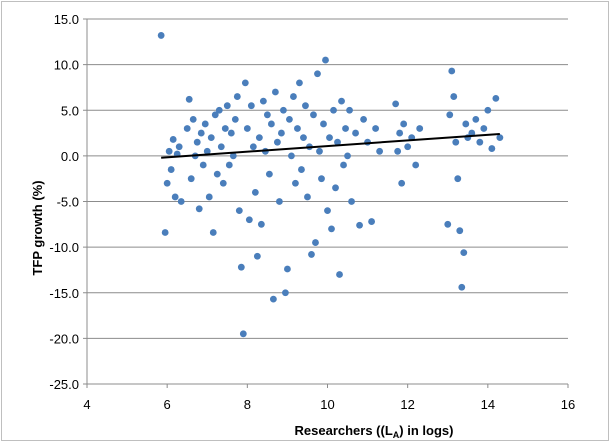 The height and width of the screenshot is (444, 612). Describe the element at coordinates (568, 404) in the screenshot. I see `x-tick-label: 16` at that location.